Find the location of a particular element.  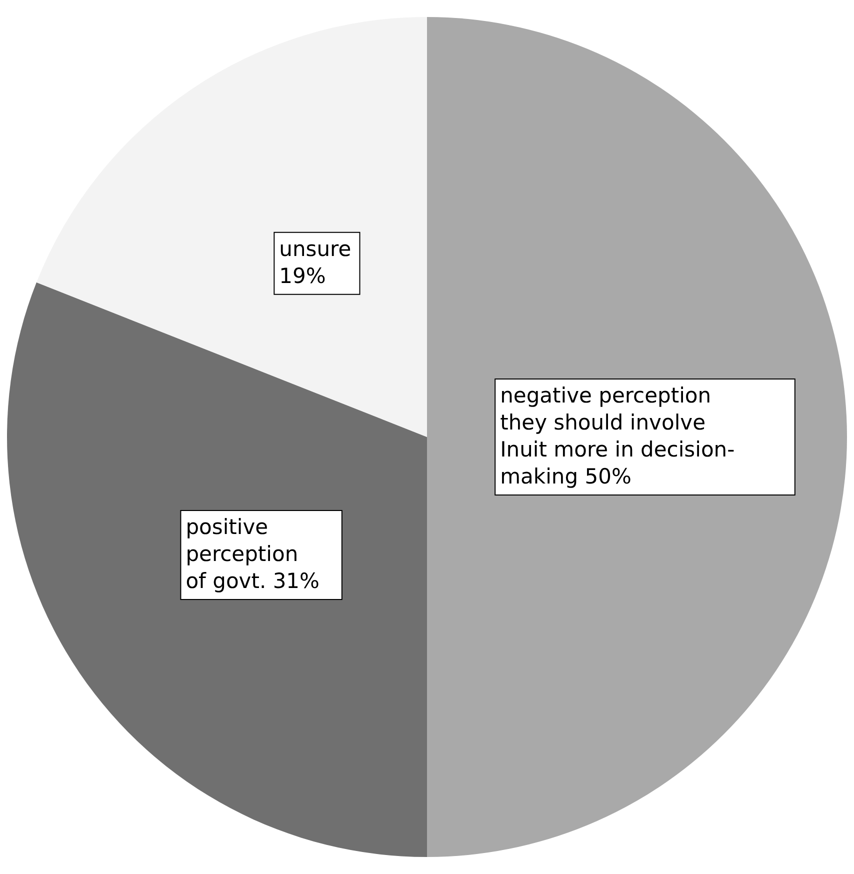

slice-label: negative perception they should involve Inuit more in decision-making 50% is located at coordinates (617, 436).